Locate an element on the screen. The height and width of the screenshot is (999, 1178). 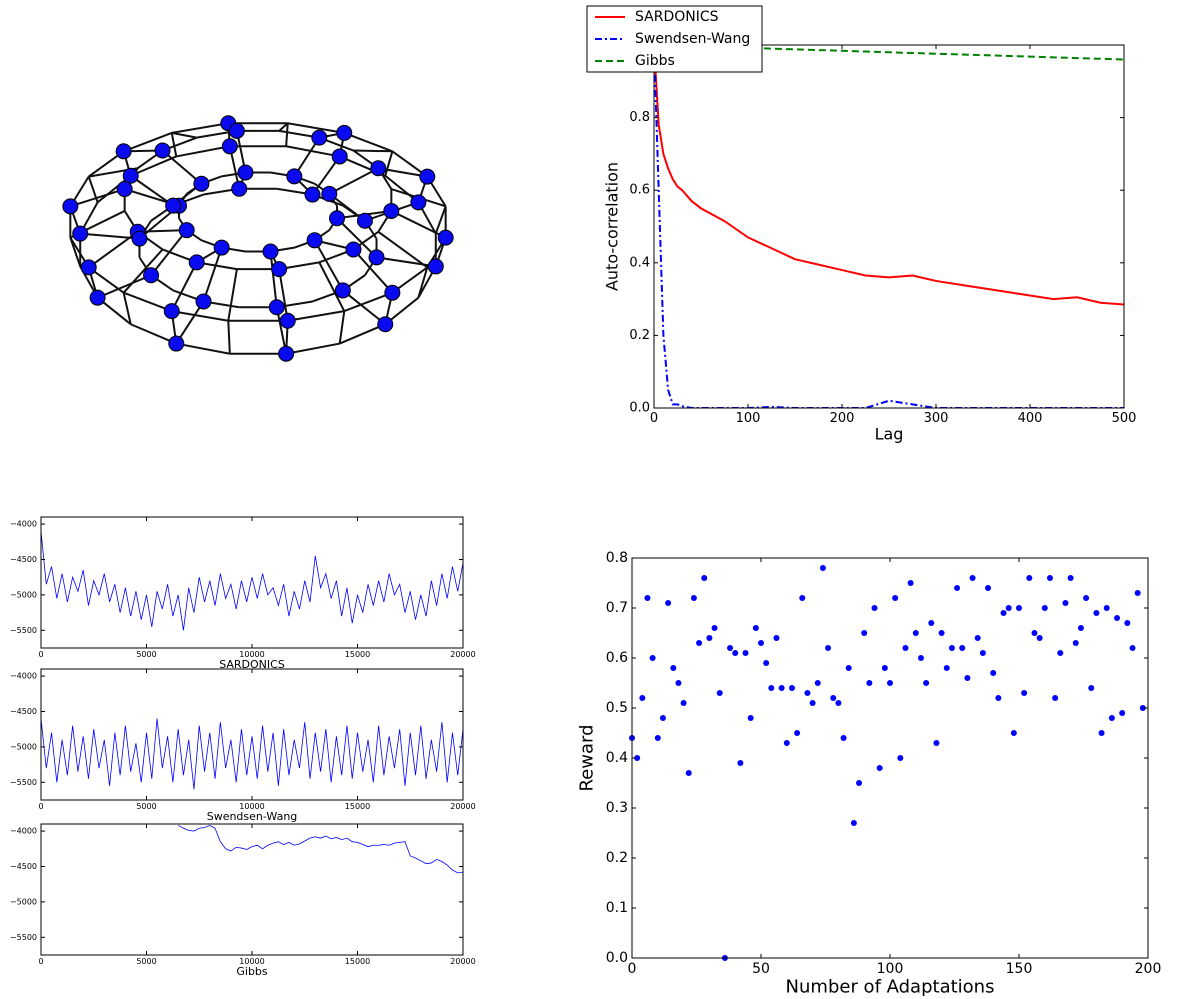
x-tick-label: 200 is located at coordinates (1148, 969).